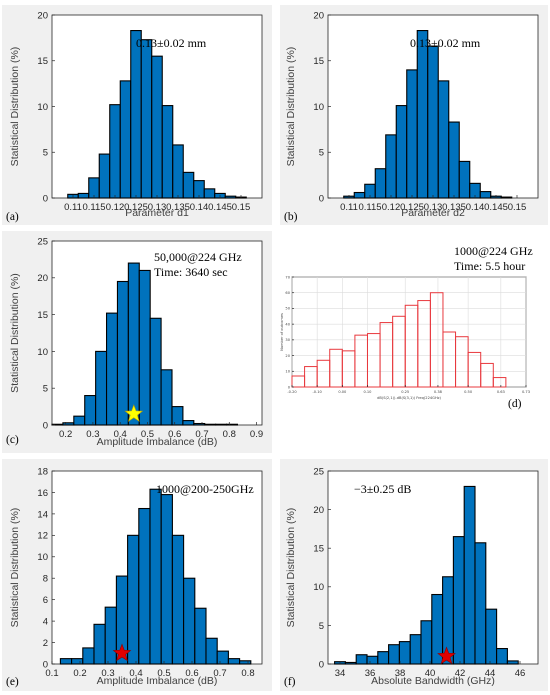  What do you see at coordinates (171, 43) in the screenshot?
I see `annotation-text: 0.13±0.02 mm` at bounding box center [171, 43].